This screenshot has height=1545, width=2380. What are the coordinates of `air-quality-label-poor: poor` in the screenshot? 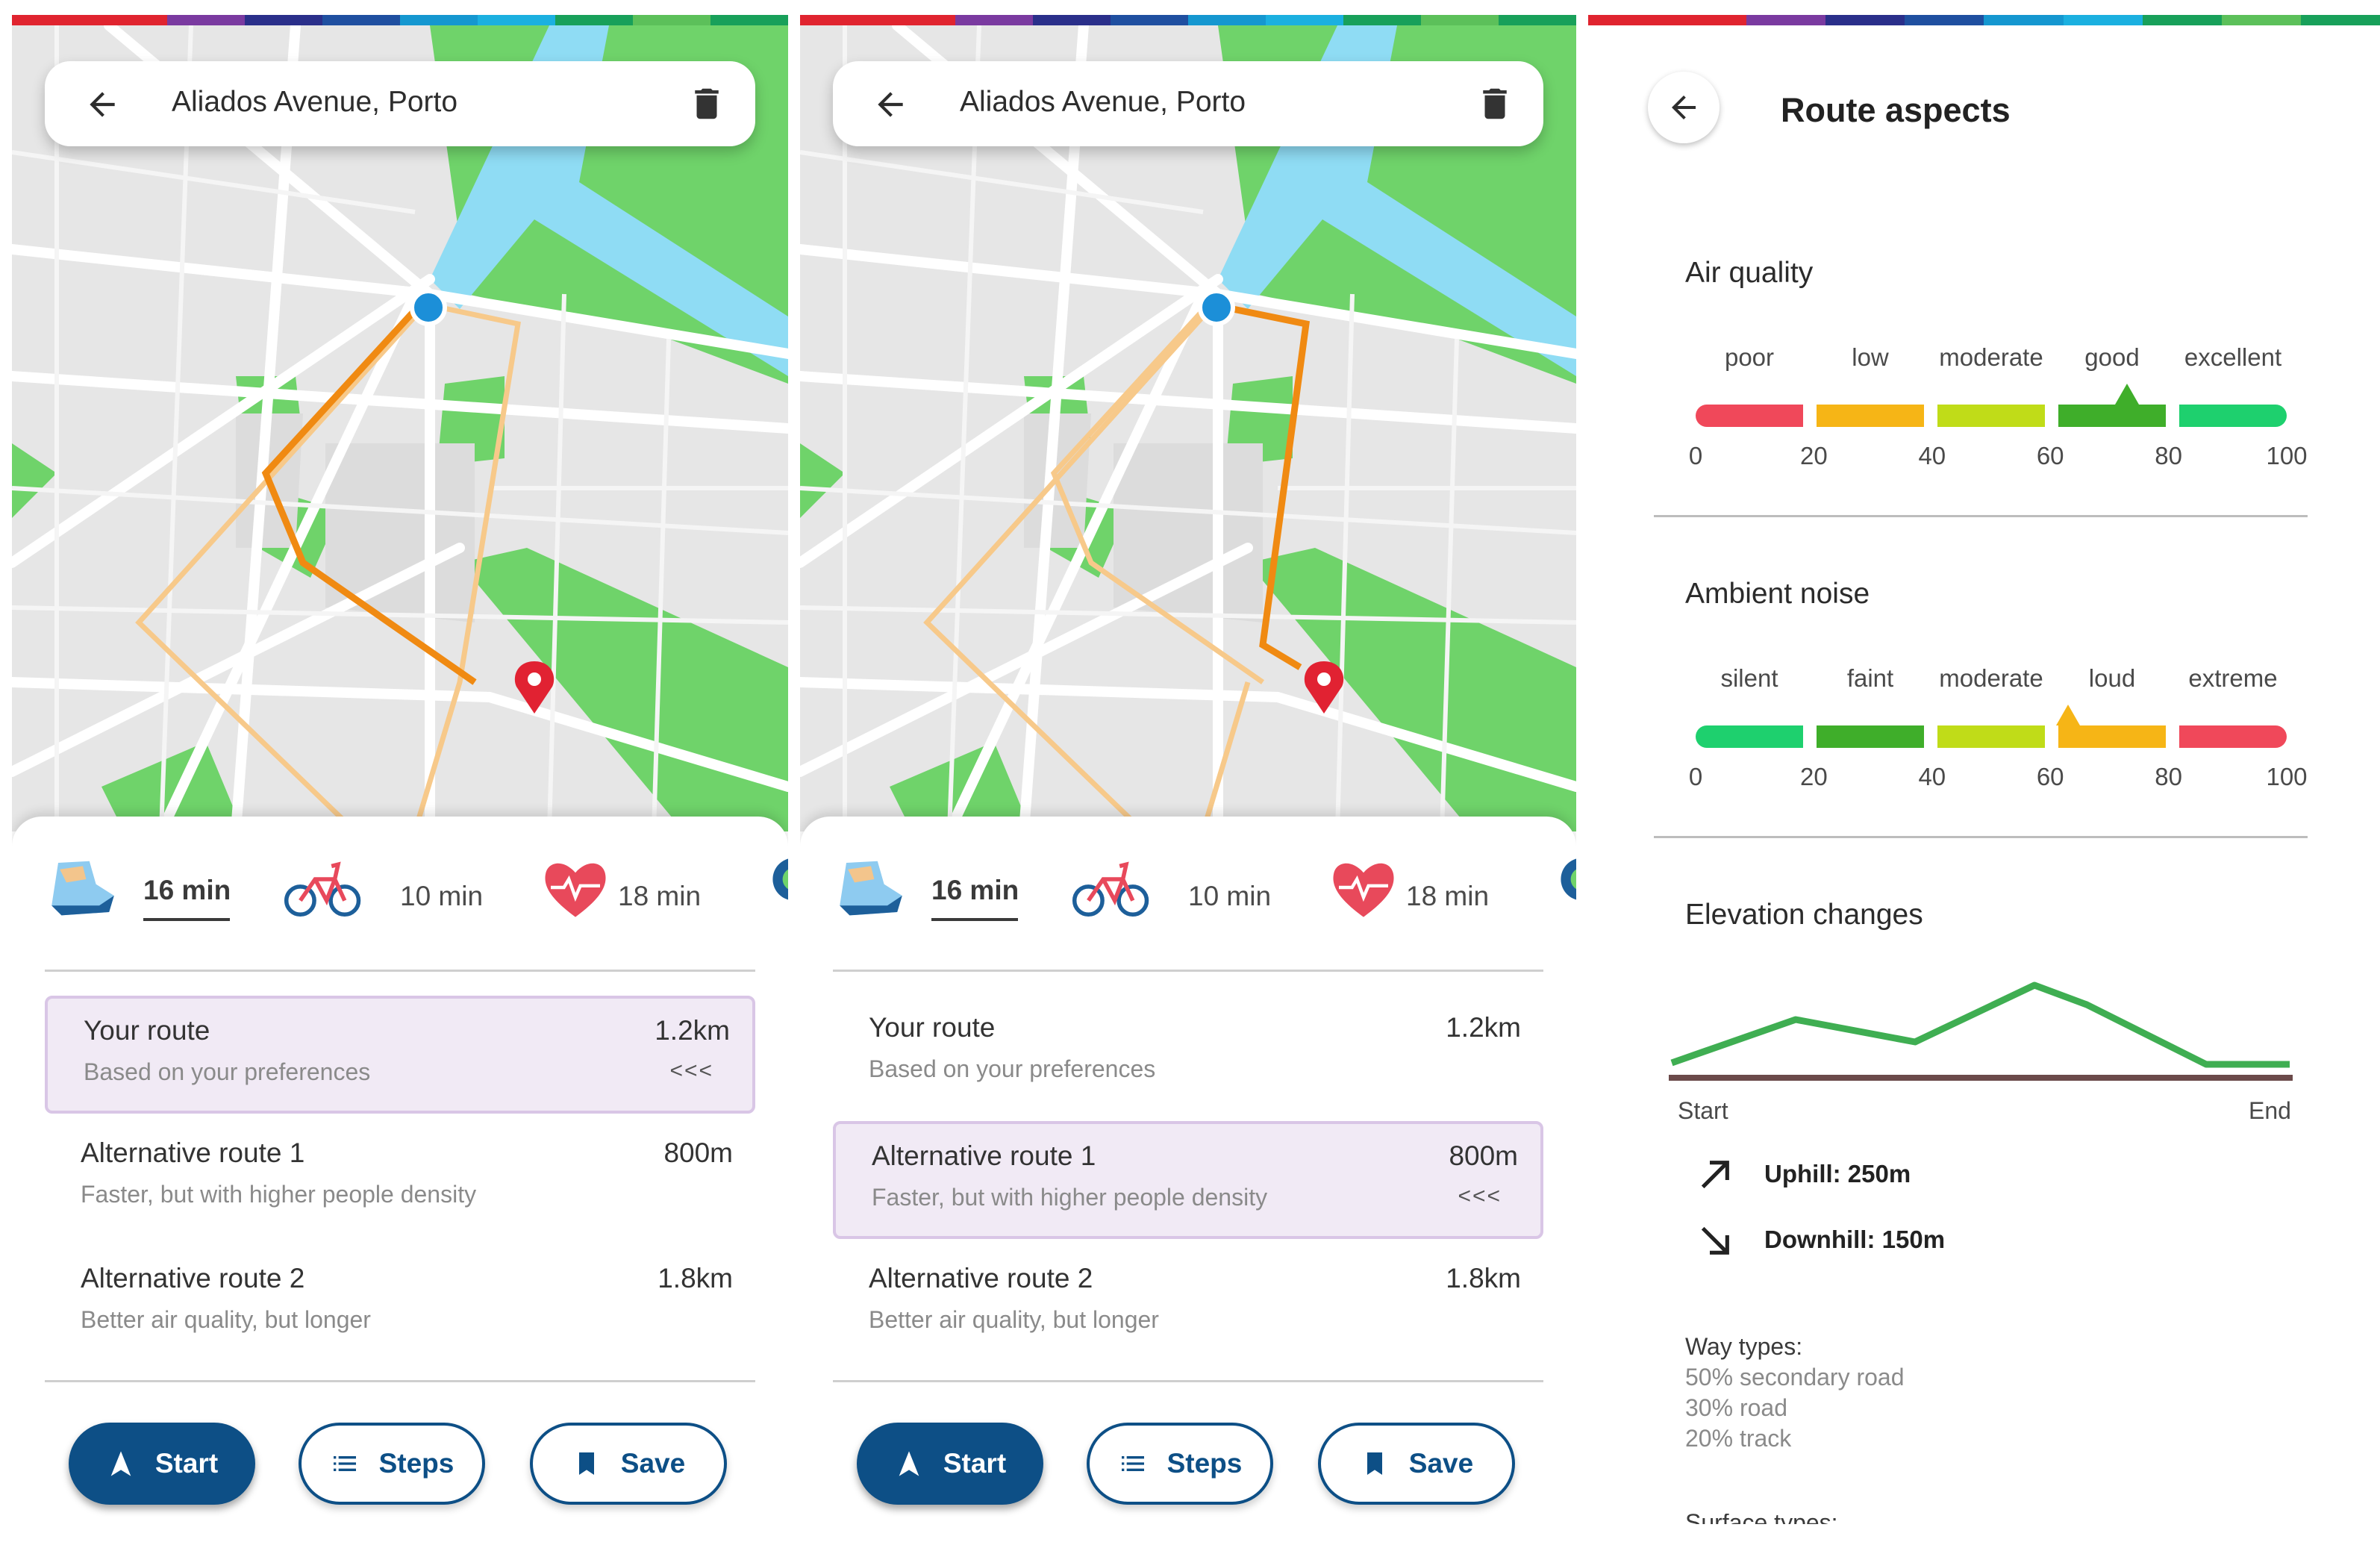 It's located at (1749, 357).